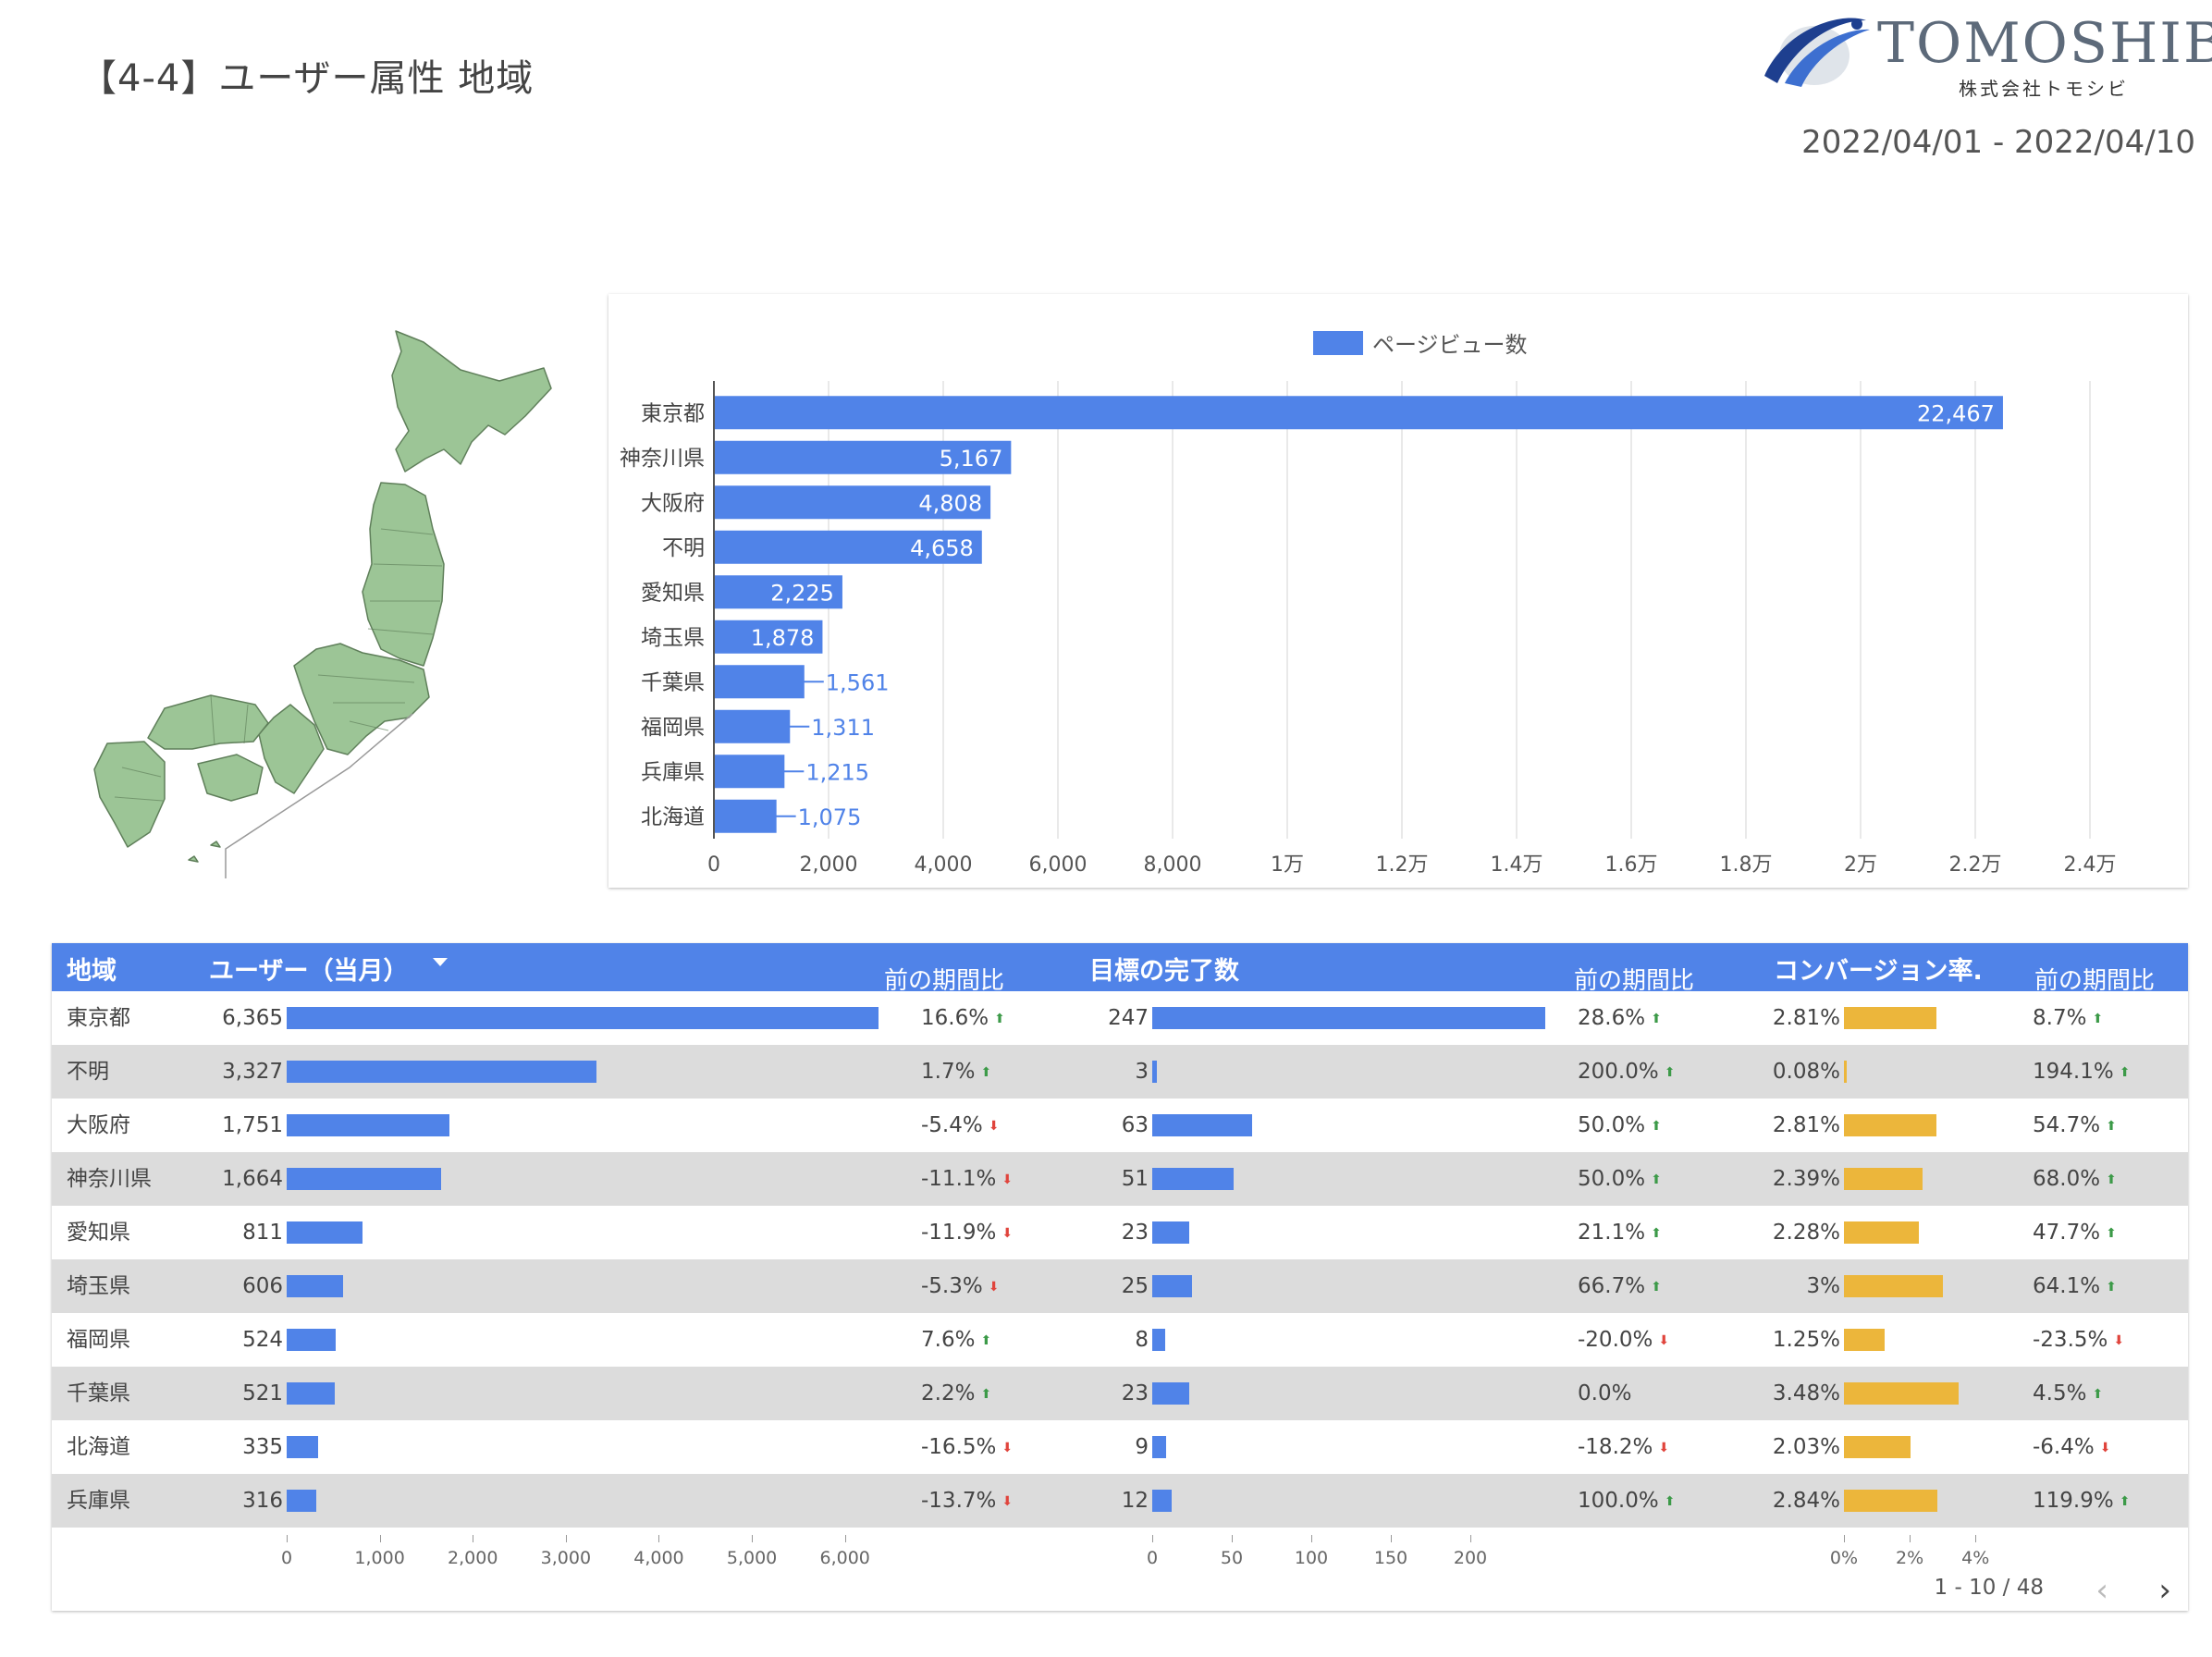 Image resolution: width=2212 pixels, height=1657 pixels. What do you see at coordinates (2067, 1286) in the screenshot?
I see `cvr-change-text: 64.1%` at bounding box center [2067, 1286].